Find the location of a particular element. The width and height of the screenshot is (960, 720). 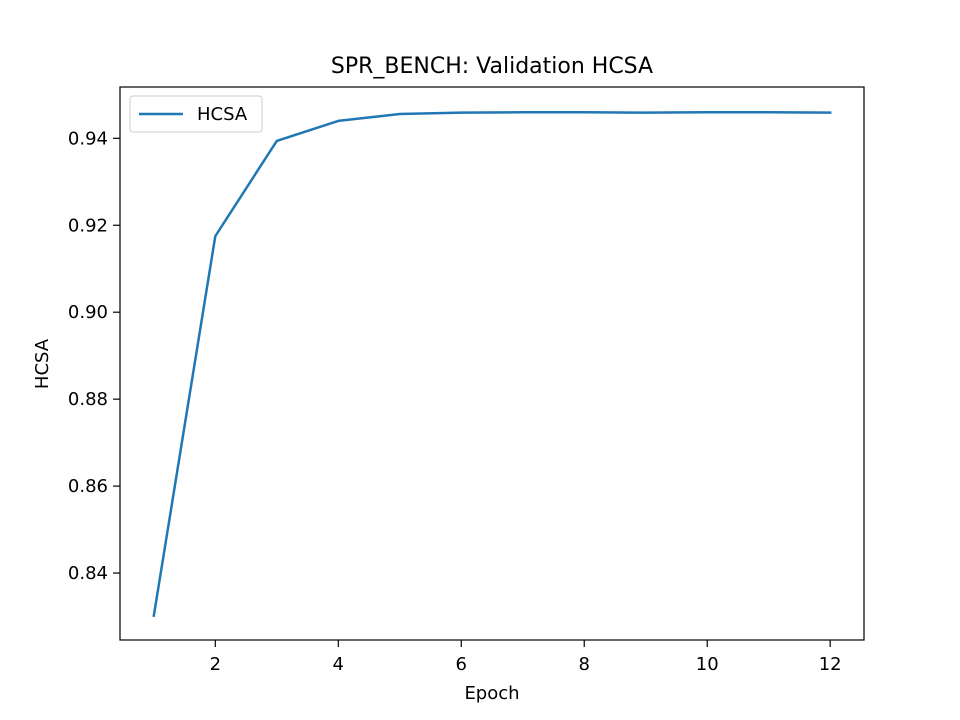

x-axis-title: Epoch is located at coordinates (491, 693).